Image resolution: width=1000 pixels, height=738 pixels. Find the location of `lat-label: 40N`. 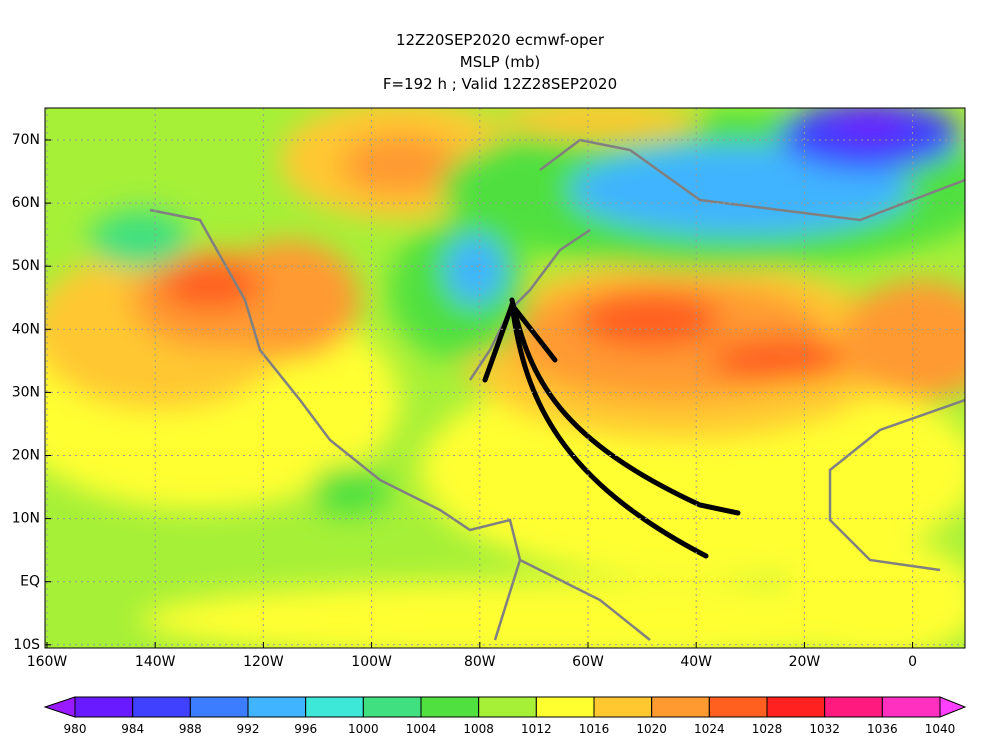

lat-label: 40N is located at coordinates (26, 329).